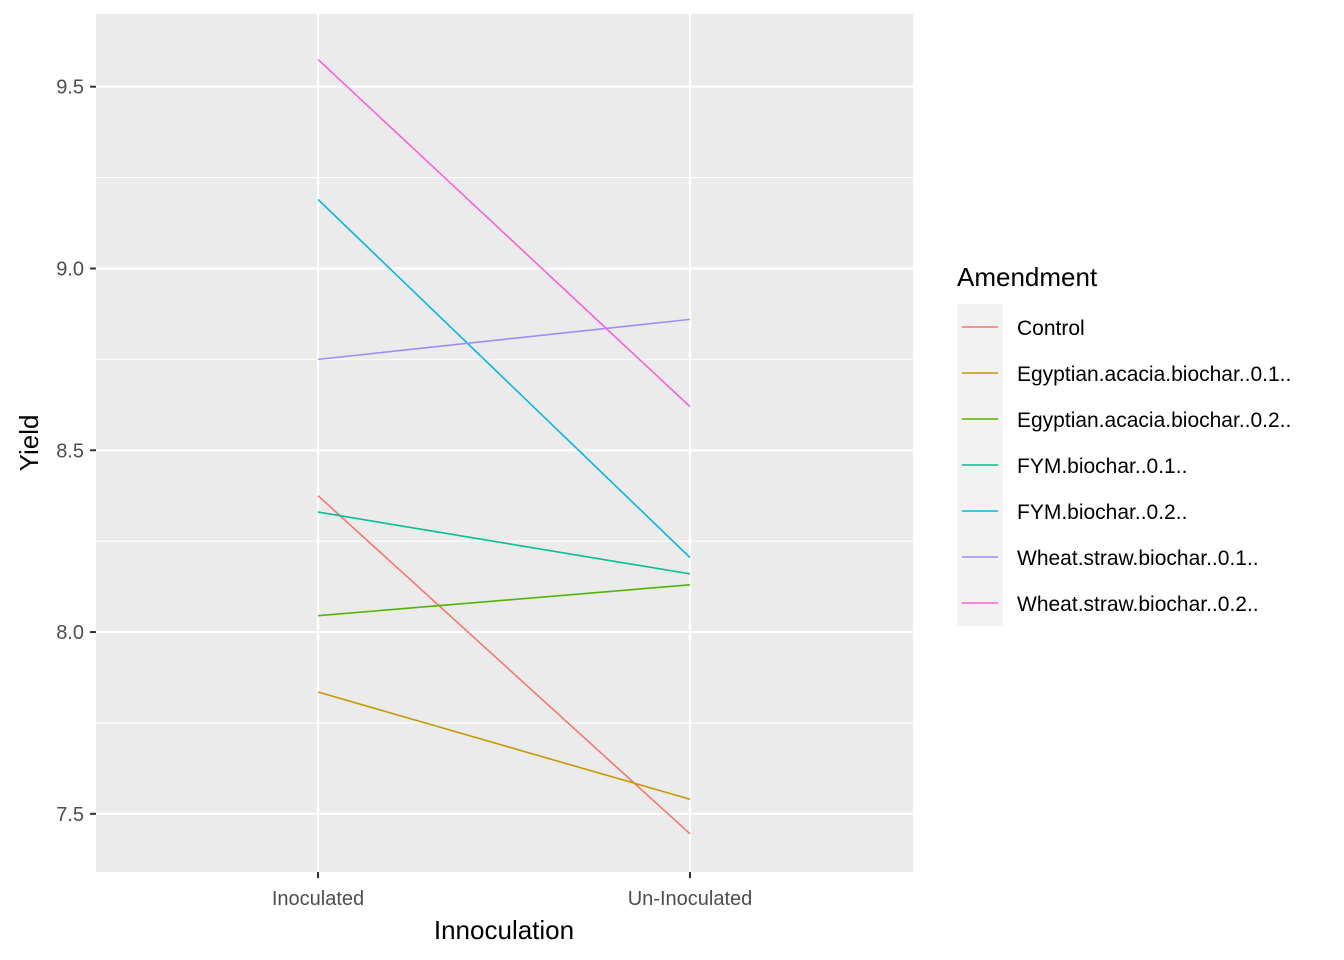 The height and width of the screenshot is (960, 1344). I want to click on x-tick-label: Inoculated, so click(318, 899).